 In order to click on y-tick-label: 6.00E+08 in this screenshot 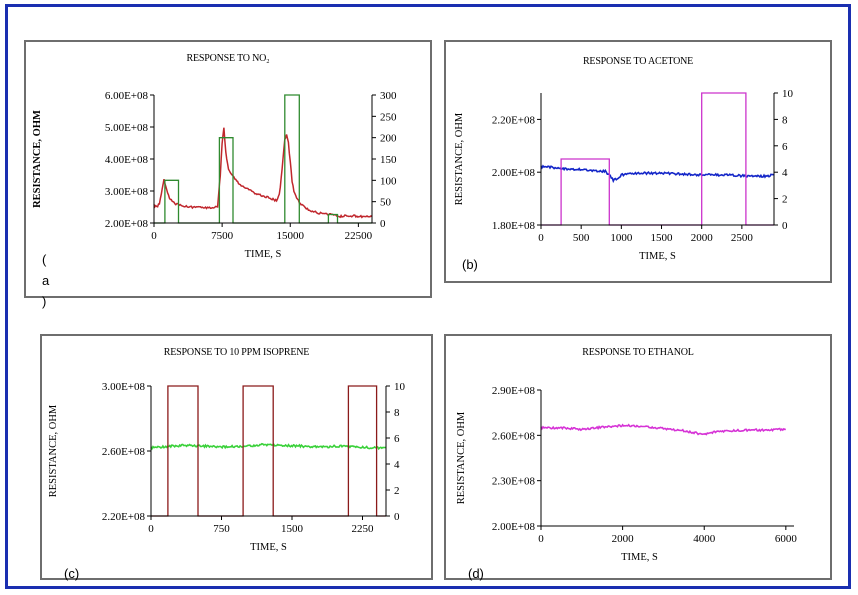, I will do `click(127, 96)`.